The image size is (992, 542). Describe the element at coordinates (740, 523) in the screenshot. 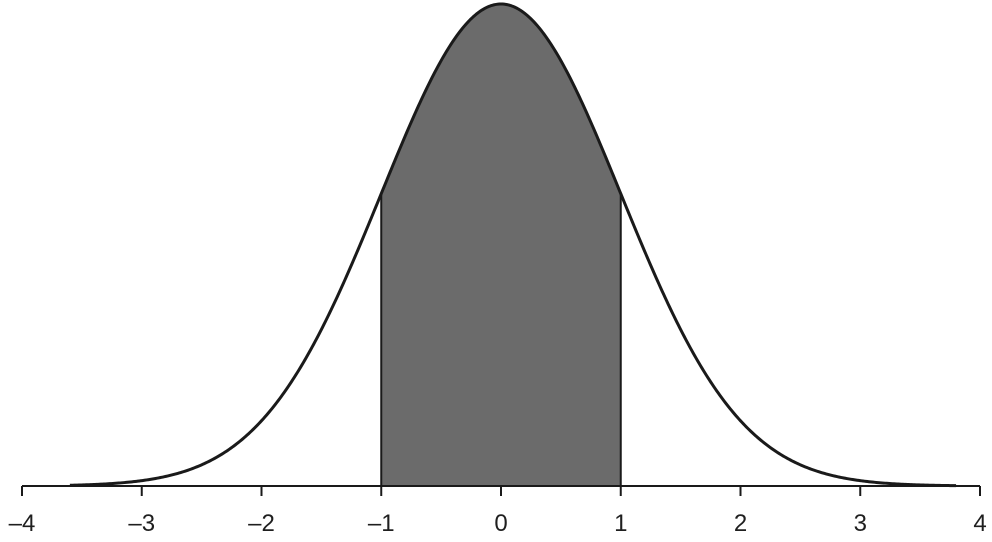

I see `x-tick-label: 2` at that location.